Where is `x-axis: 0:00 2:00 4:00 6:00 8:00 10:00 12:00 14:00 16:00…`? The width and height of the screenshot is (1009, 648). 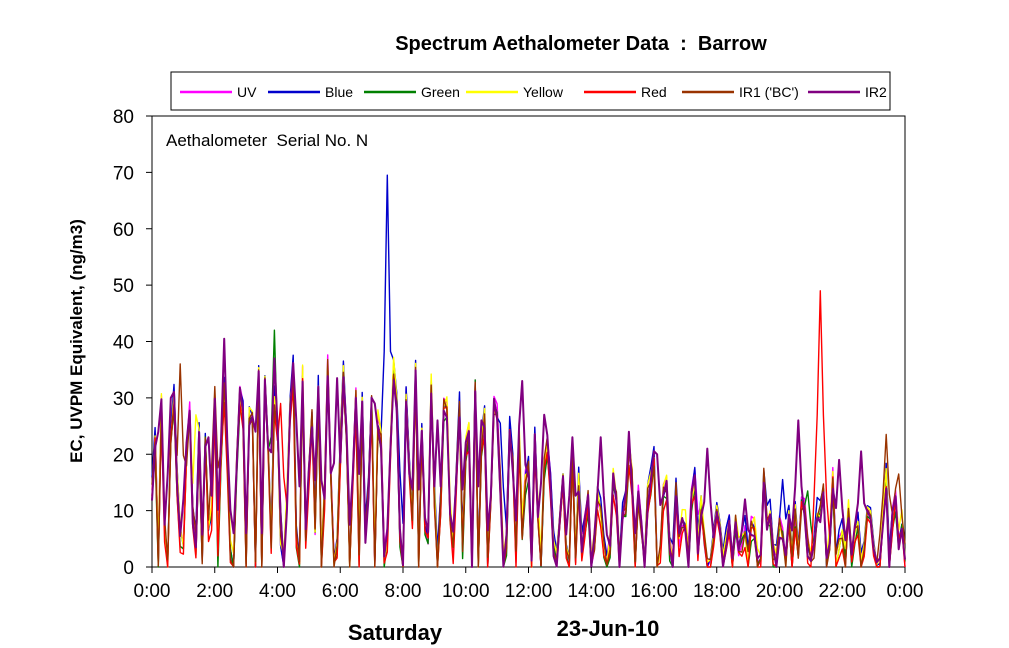
x-axis: 0:00 2:00 4:00 6:00 8:00 10:00 12:00 14:00 16:00… is located at coordinates (529, 584).